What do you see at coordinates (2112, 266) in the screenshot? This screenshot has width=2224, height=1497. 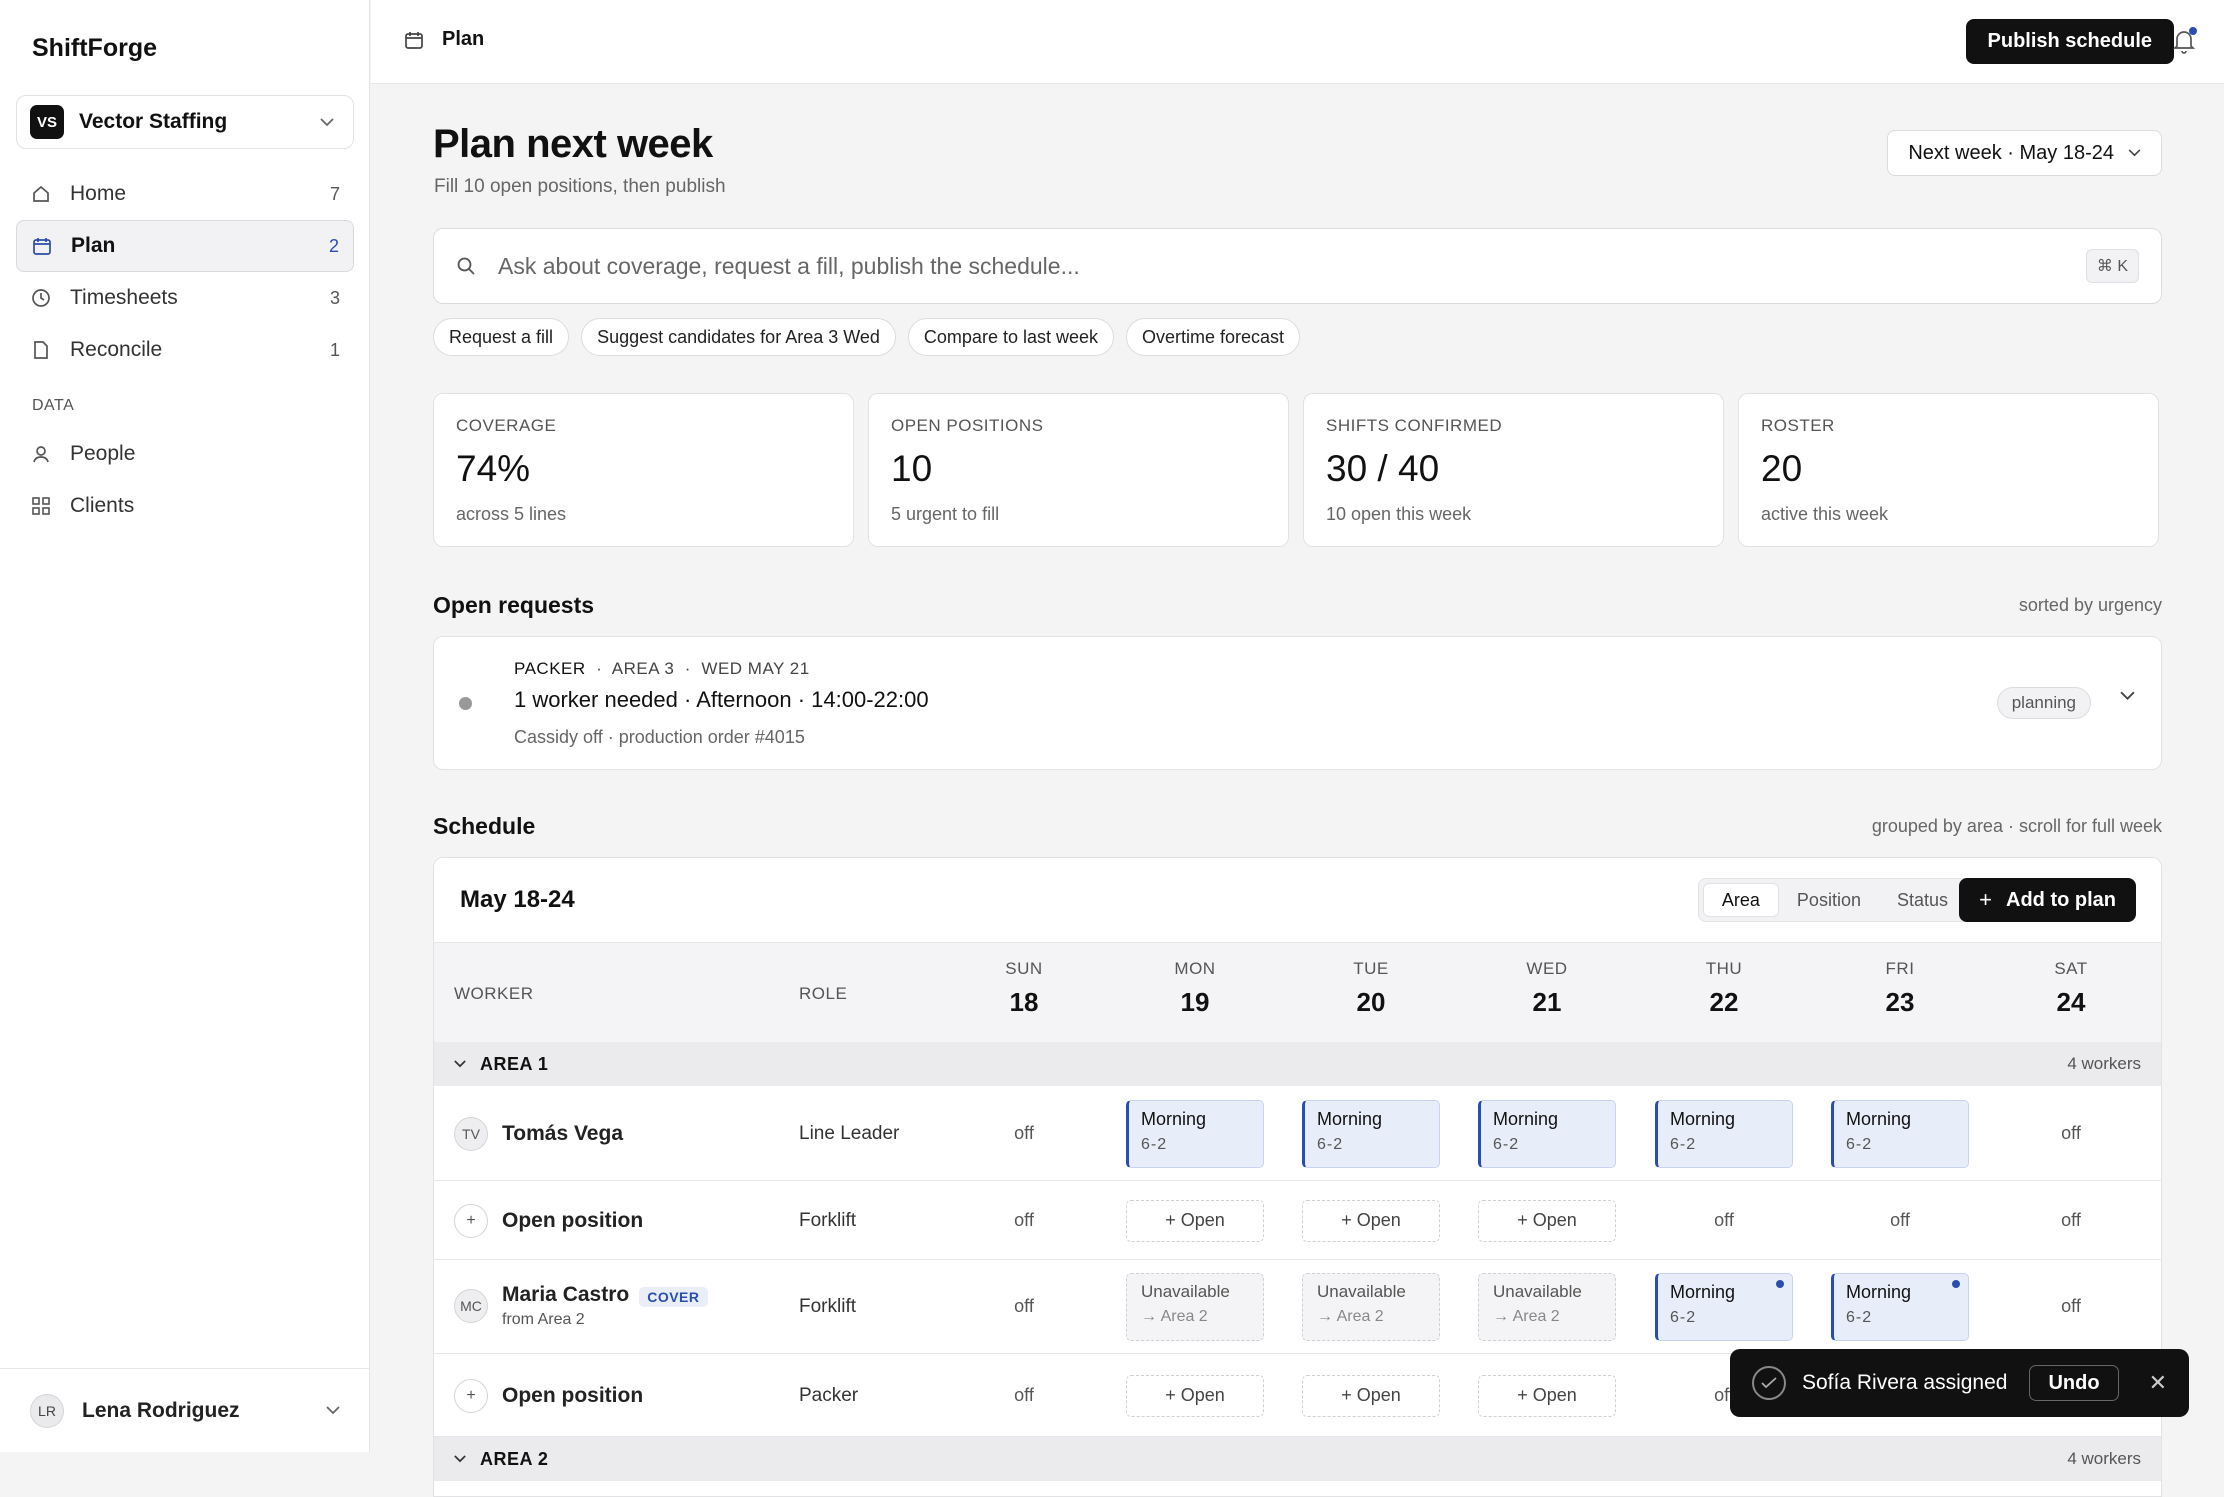 I see `shortcut-hint: ⌘ K` at bounding box center [2112, 266].